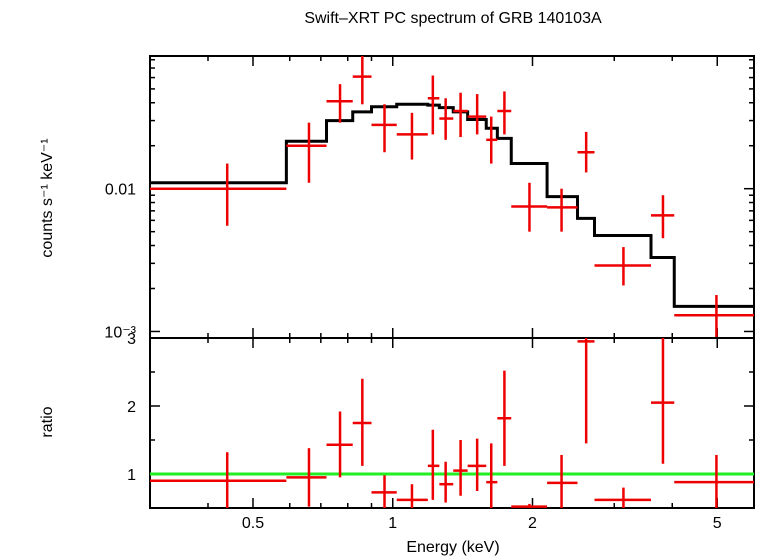 The image size is (758, 556). What do you see at coordinates (717, 523) in the screenshot?
I see `x-tick-label: 5` at bounding box center [717, 523].